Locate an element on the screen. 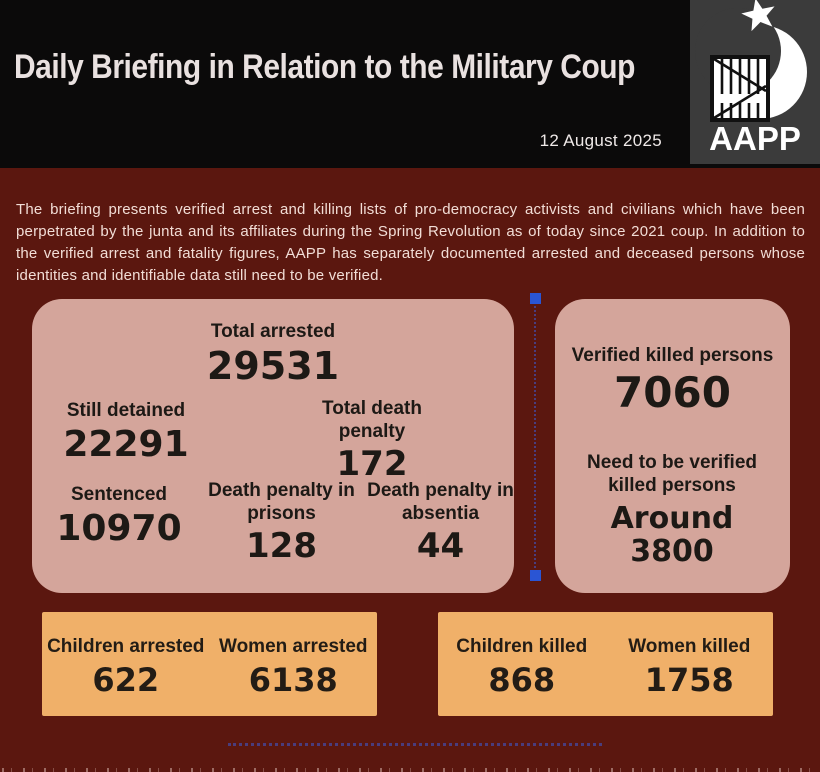  aapp-logo: AAPP is located at coordinates (755, 82).